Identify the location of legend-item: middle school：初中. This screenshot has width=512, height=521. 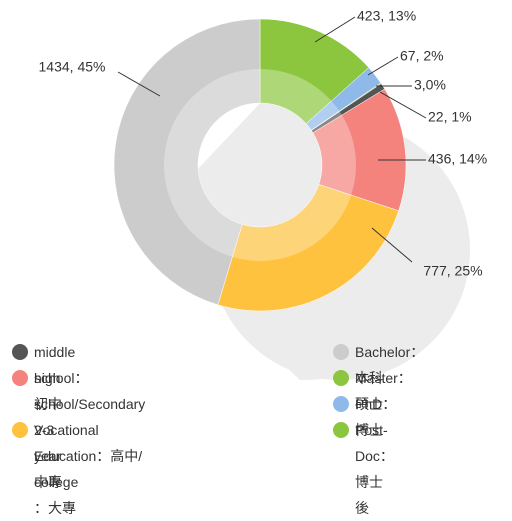
(50, 378).